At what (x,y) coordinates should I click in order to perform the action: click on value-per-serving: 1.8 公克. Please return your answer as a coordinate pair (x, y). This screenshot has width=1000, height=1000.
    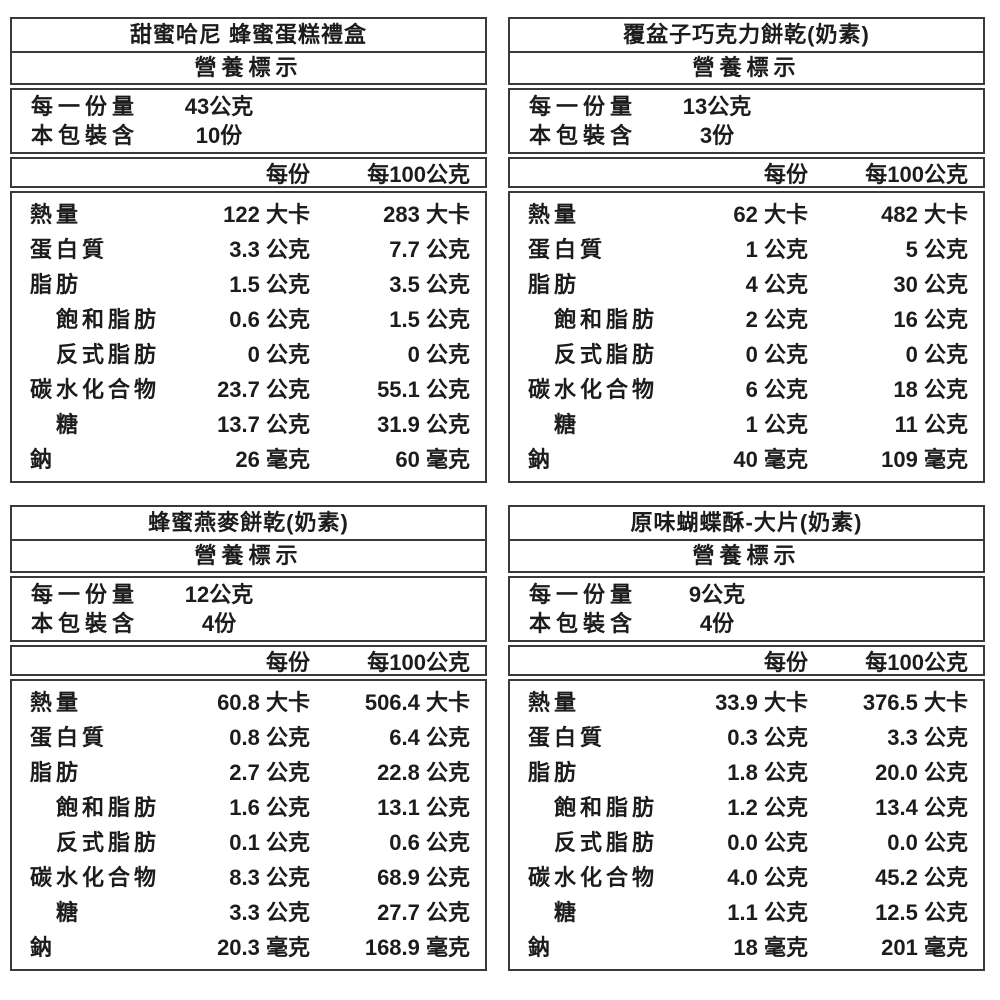
    Looking at the image, I should click on (767, 772).